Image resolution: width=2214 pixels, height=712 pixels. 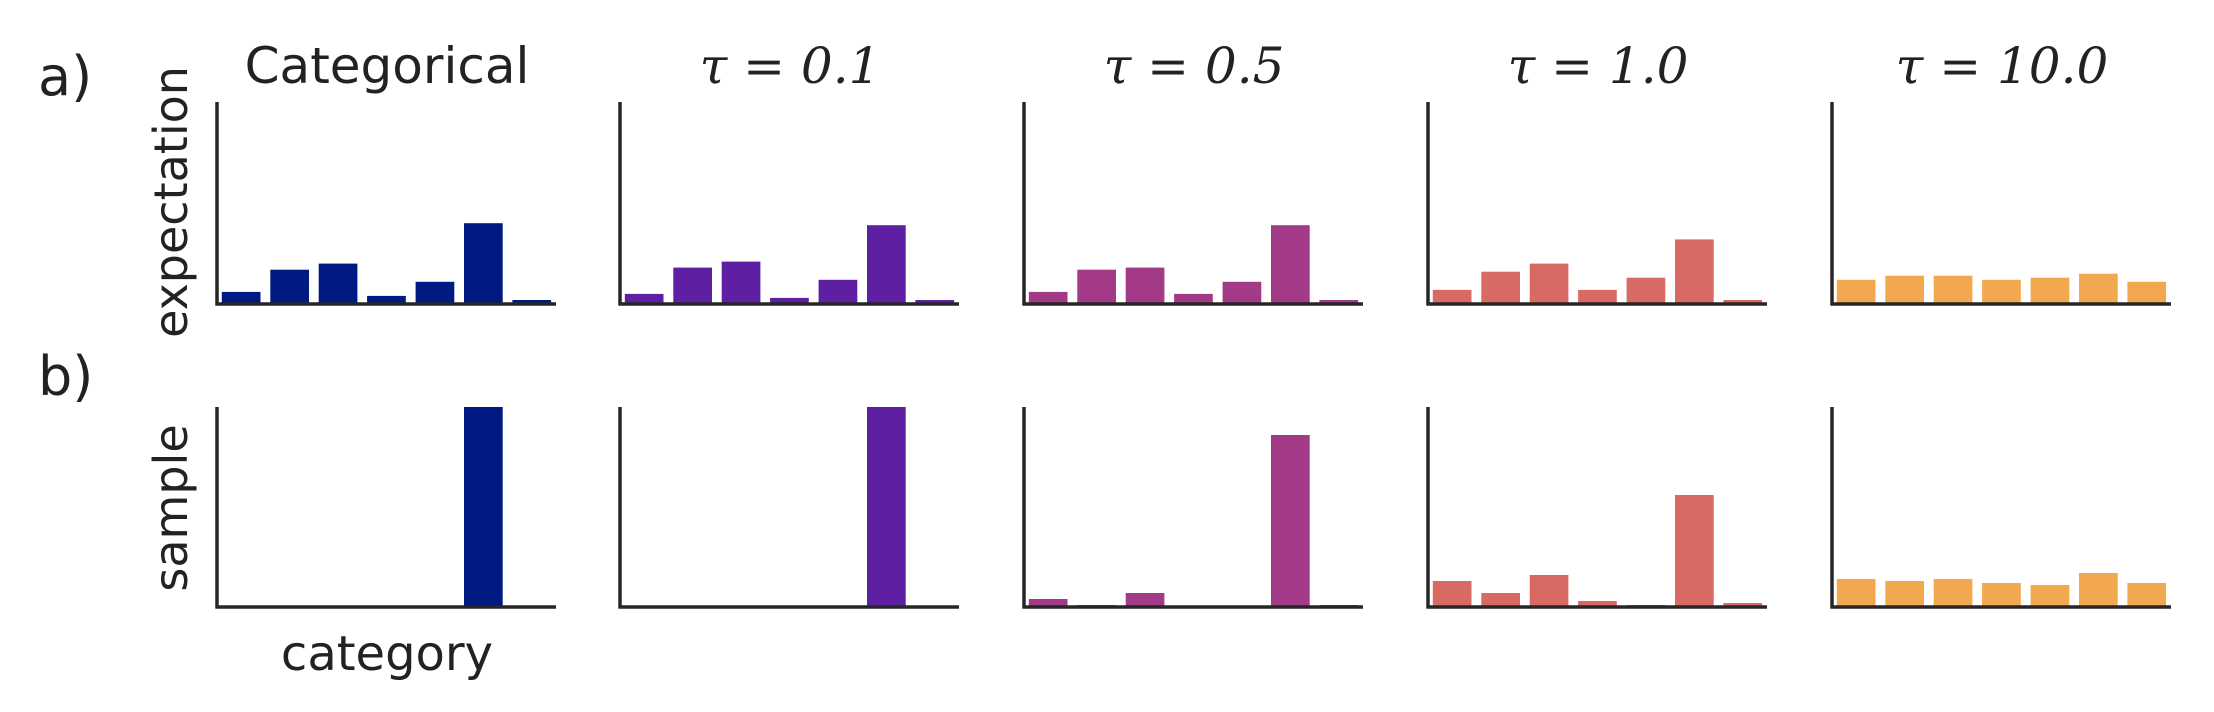 I want to click on title-tau-0.5: τ = 0.5, so click(x=1194, y=66).